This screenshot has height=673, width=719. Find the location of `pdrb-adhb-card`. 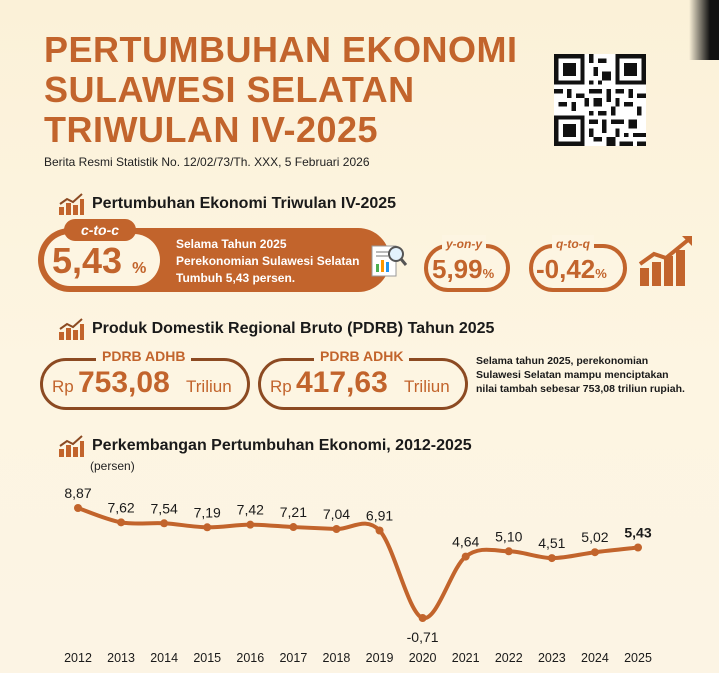

pdrb-adhb-card is located at coordinates (145, 384).